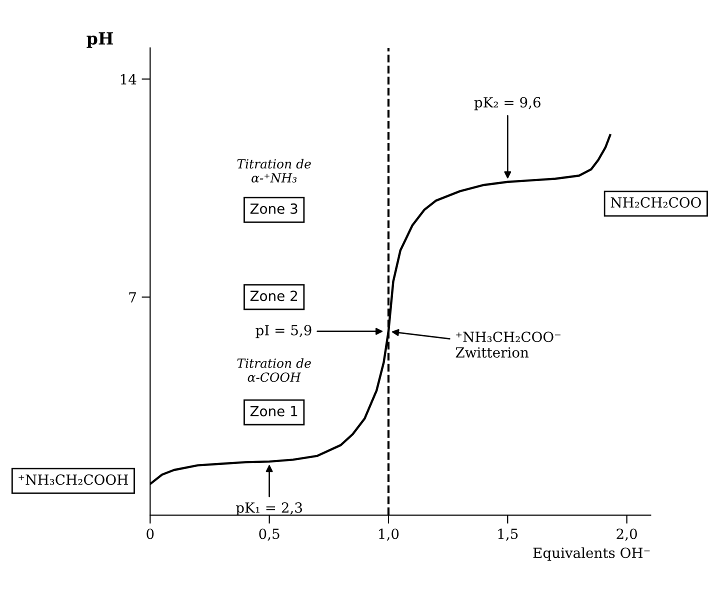 Image resolution: width=715 pixels, height=599 pixels. I want to click on text: ⁺NH₃CH₂COOH, so click(73, 479).